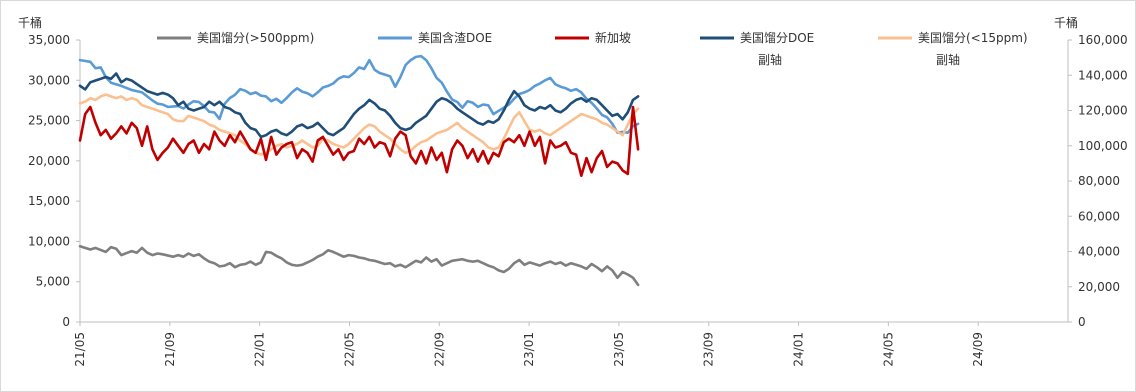 The width and height of the screenshot is (1136, 392). What do you see at coordinates (49, 40) in the screenshot?
I see `left-tick-label: 35,000` at bounding box center [49, 40].